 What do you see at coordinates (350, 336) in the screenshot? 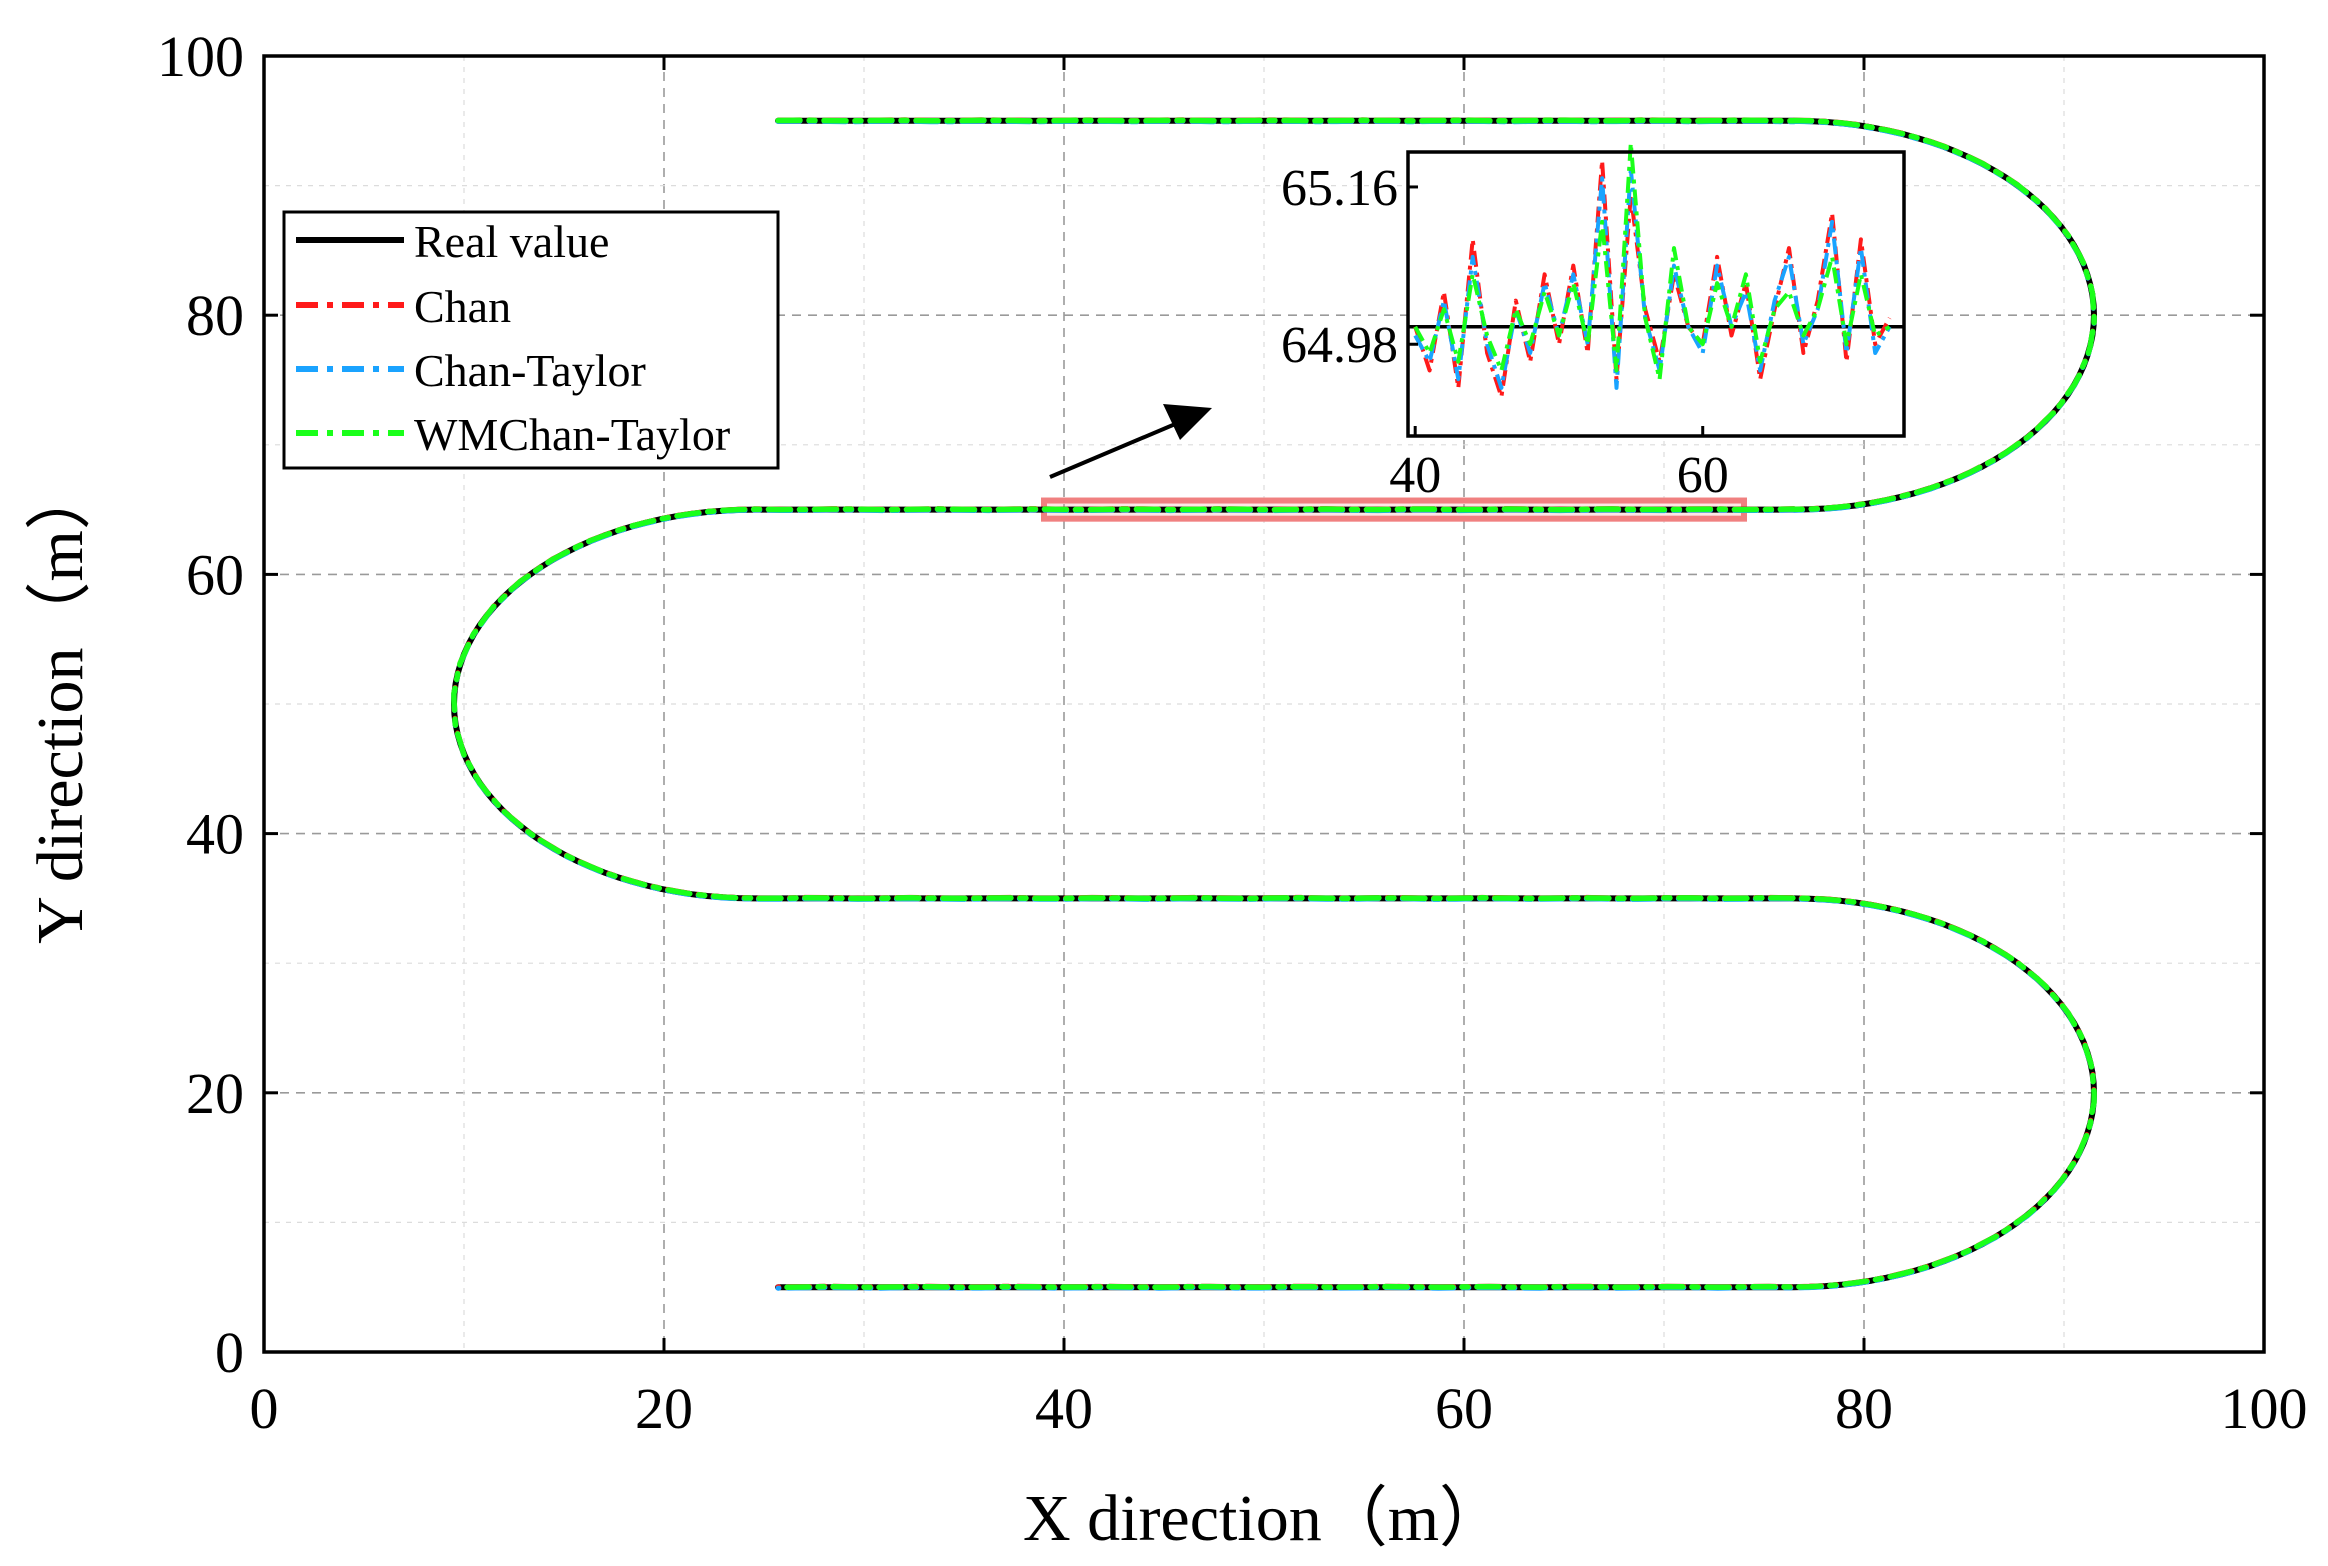
I see `legend-swatches` at bounding box center [350, 336].